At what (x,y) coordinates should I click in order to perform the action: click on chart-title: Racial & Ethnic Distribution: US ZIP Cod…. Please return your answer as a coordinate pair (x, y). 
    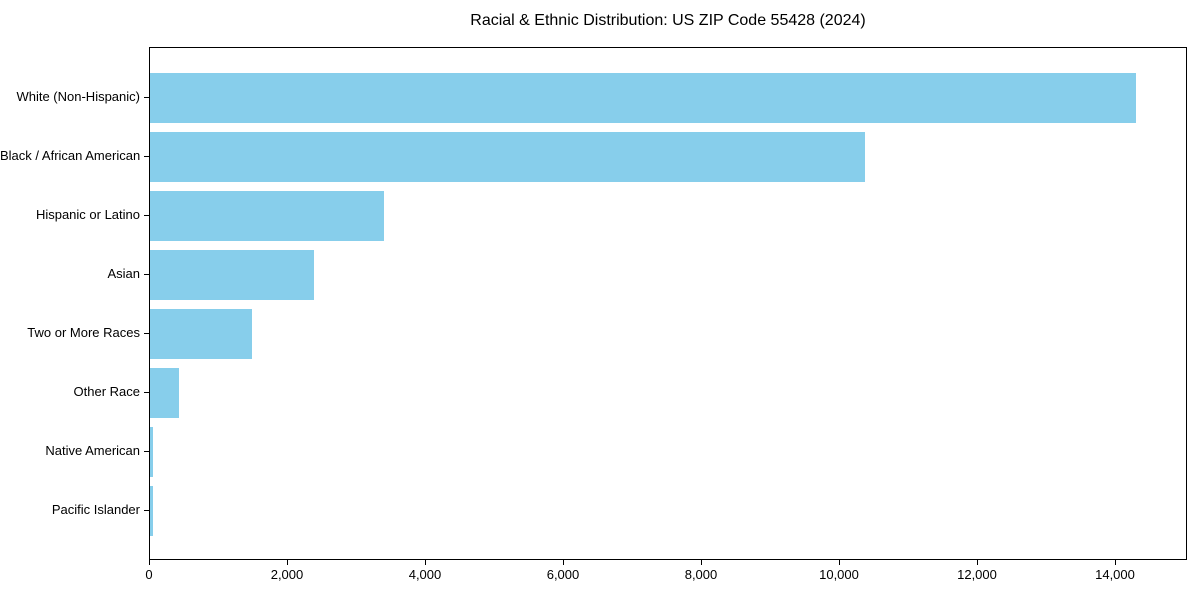
    Looking at the image, I should click on (668, 20).